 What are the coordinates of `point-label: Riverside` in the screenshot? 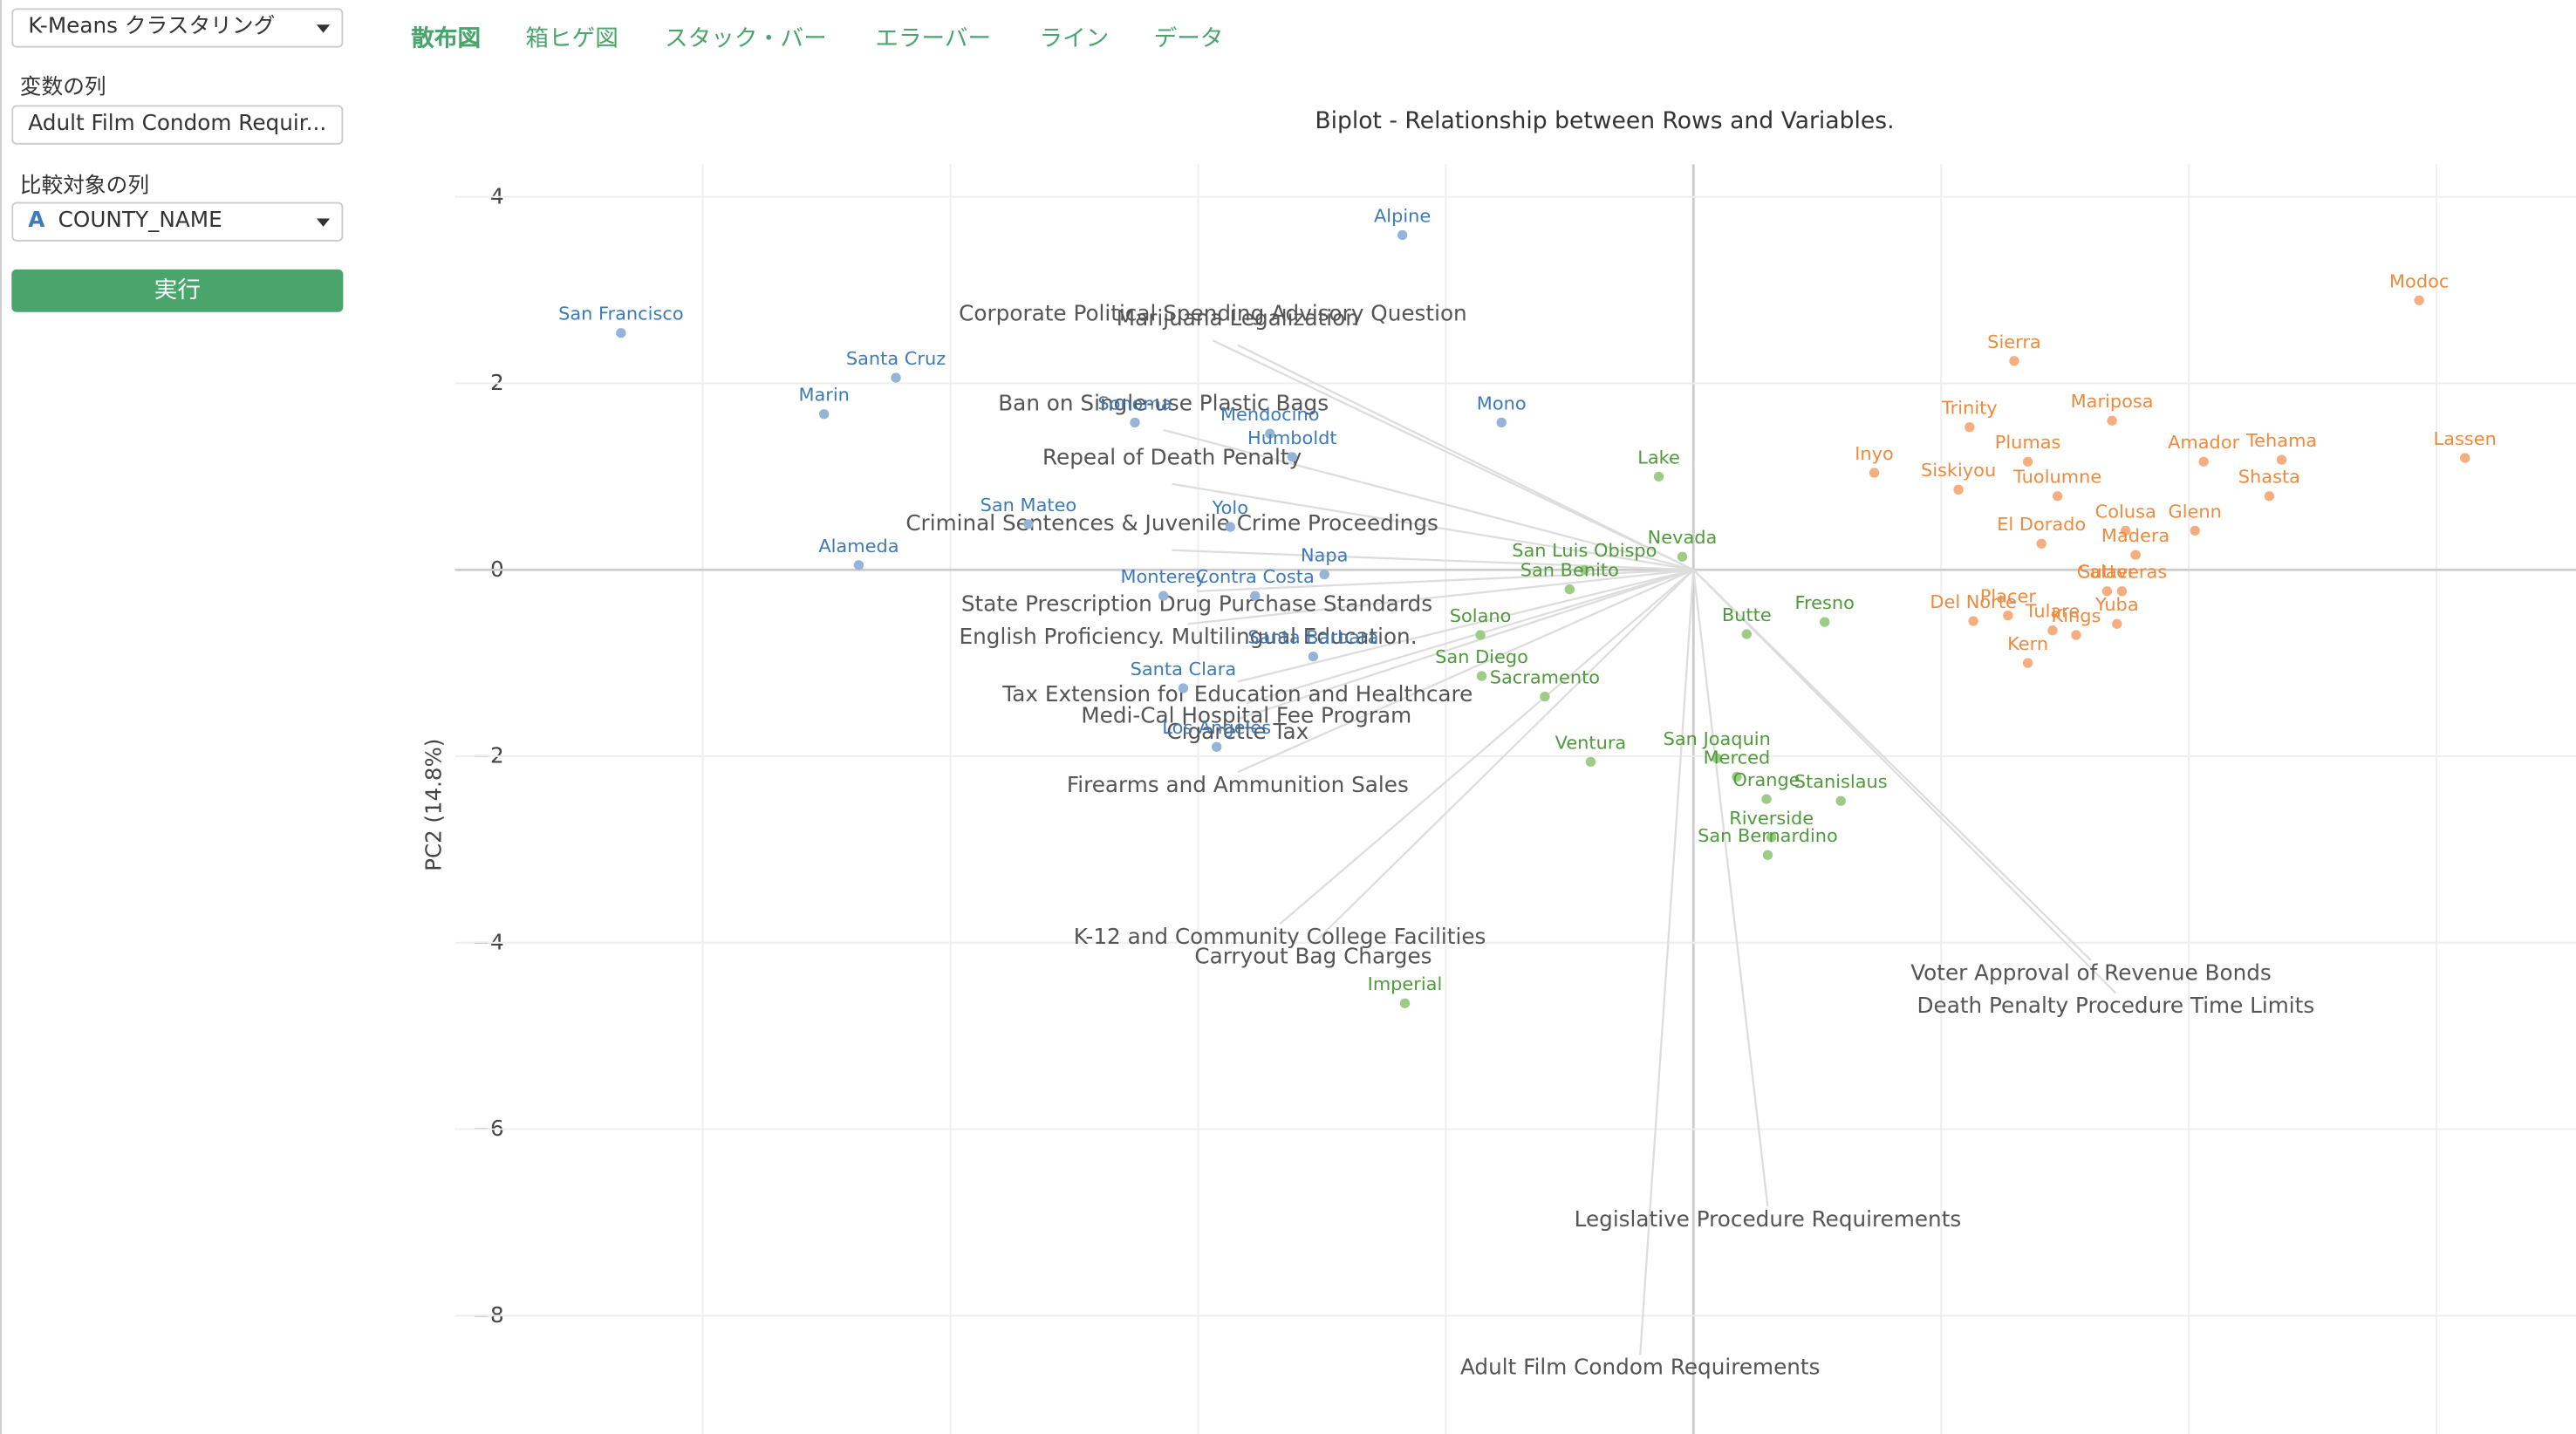 It's located at (1771, 818).